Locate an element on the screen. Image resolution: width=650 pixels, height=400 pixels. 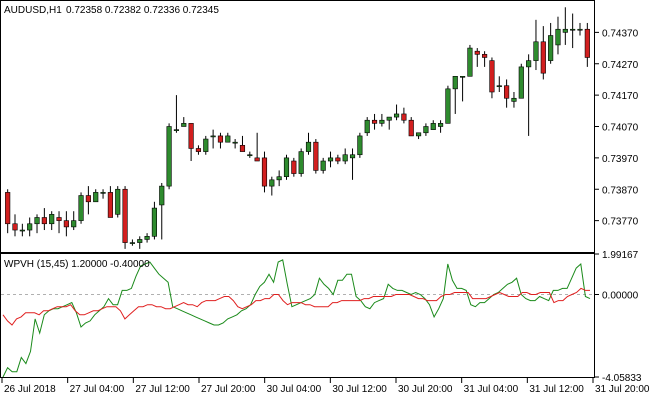
time-tick-label: 27 Jul 04:00 is located at coordinates (97, 389).